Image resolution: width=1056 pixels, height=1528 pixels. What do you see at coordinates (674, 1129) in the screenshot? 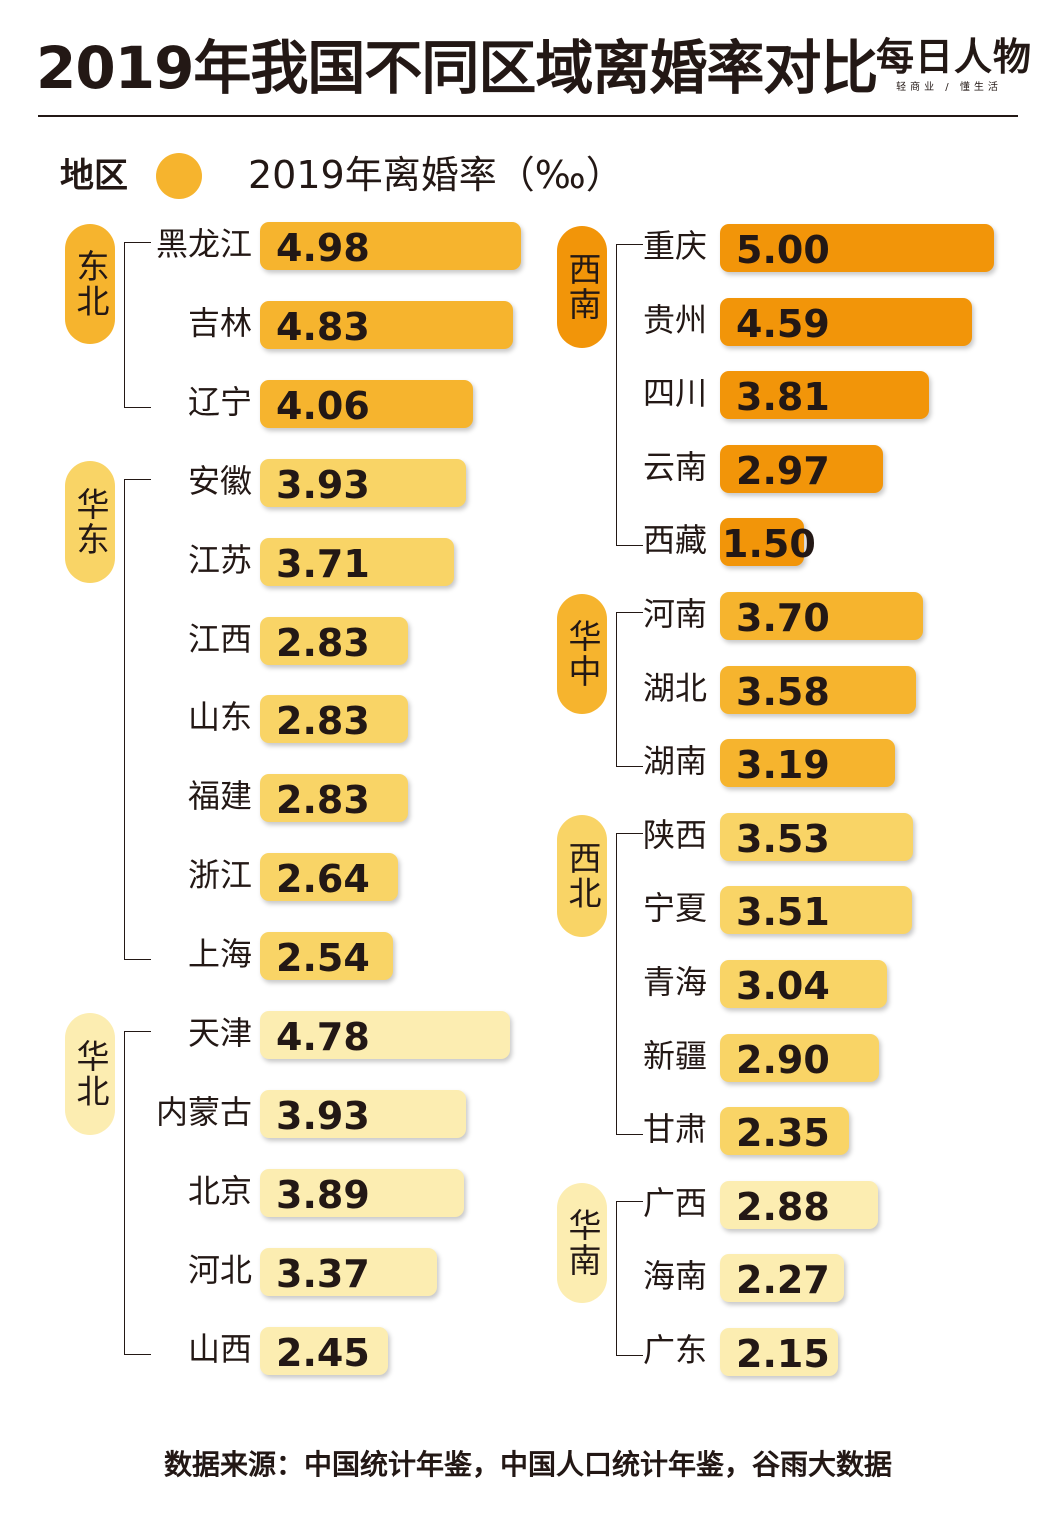
I see `province-label: 甘肃` at bounding box center [674, 1129].